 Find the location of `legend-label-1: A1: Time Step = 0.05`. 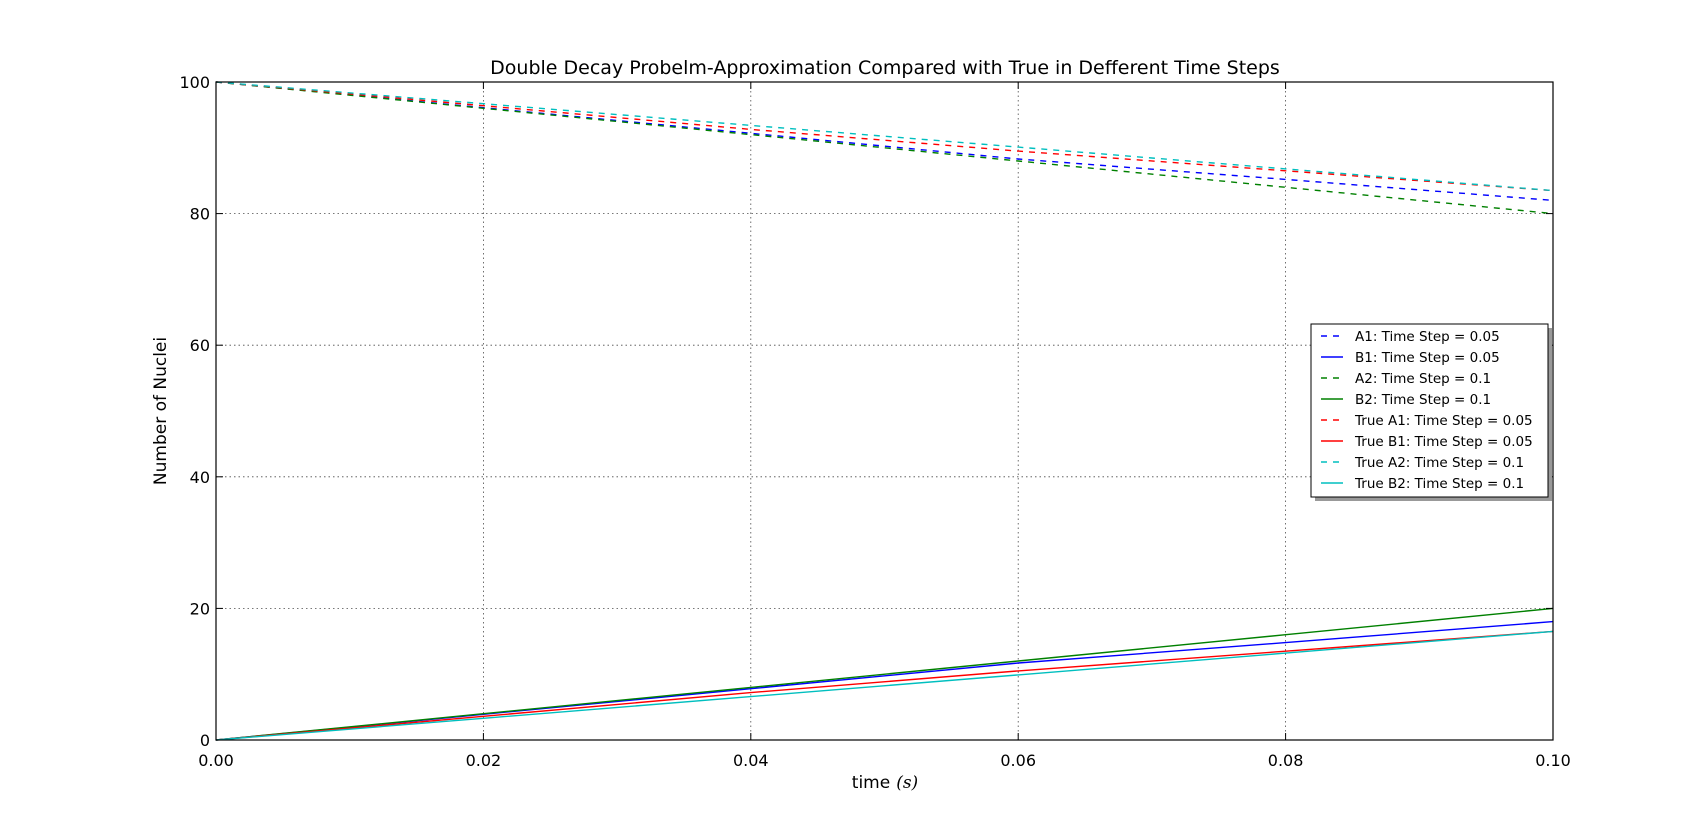

legend-label-1: A1: Time Step = 0.05 is located at coordinates (1427, 337).